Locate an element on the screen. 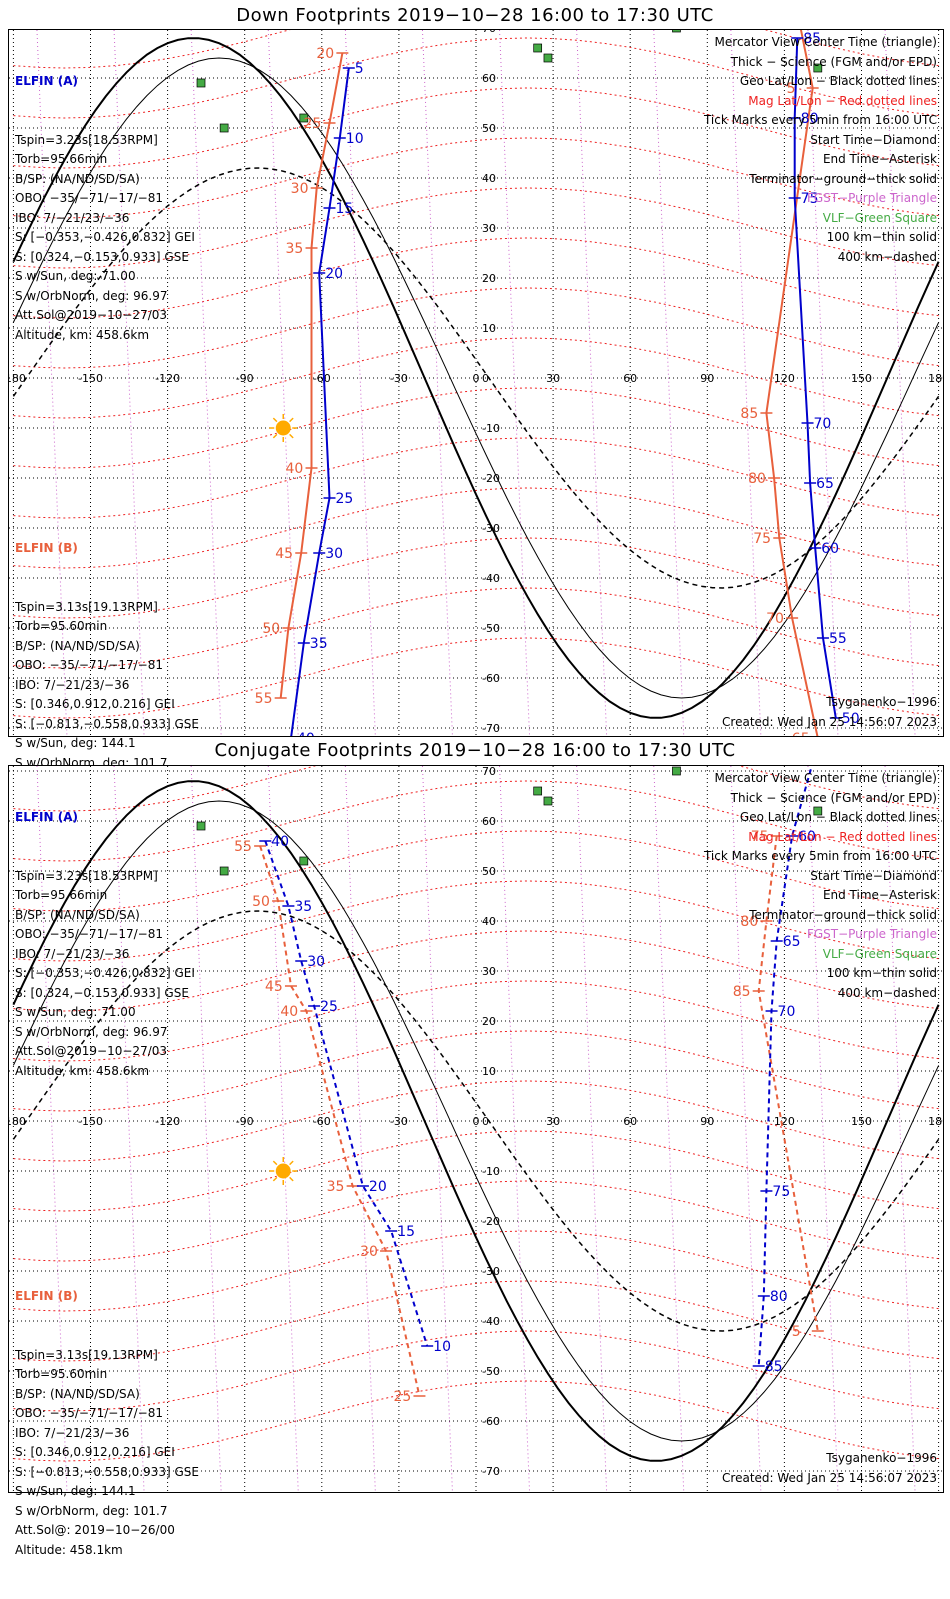  lat-tick-label: -50 is located at coordinates (491, 628).